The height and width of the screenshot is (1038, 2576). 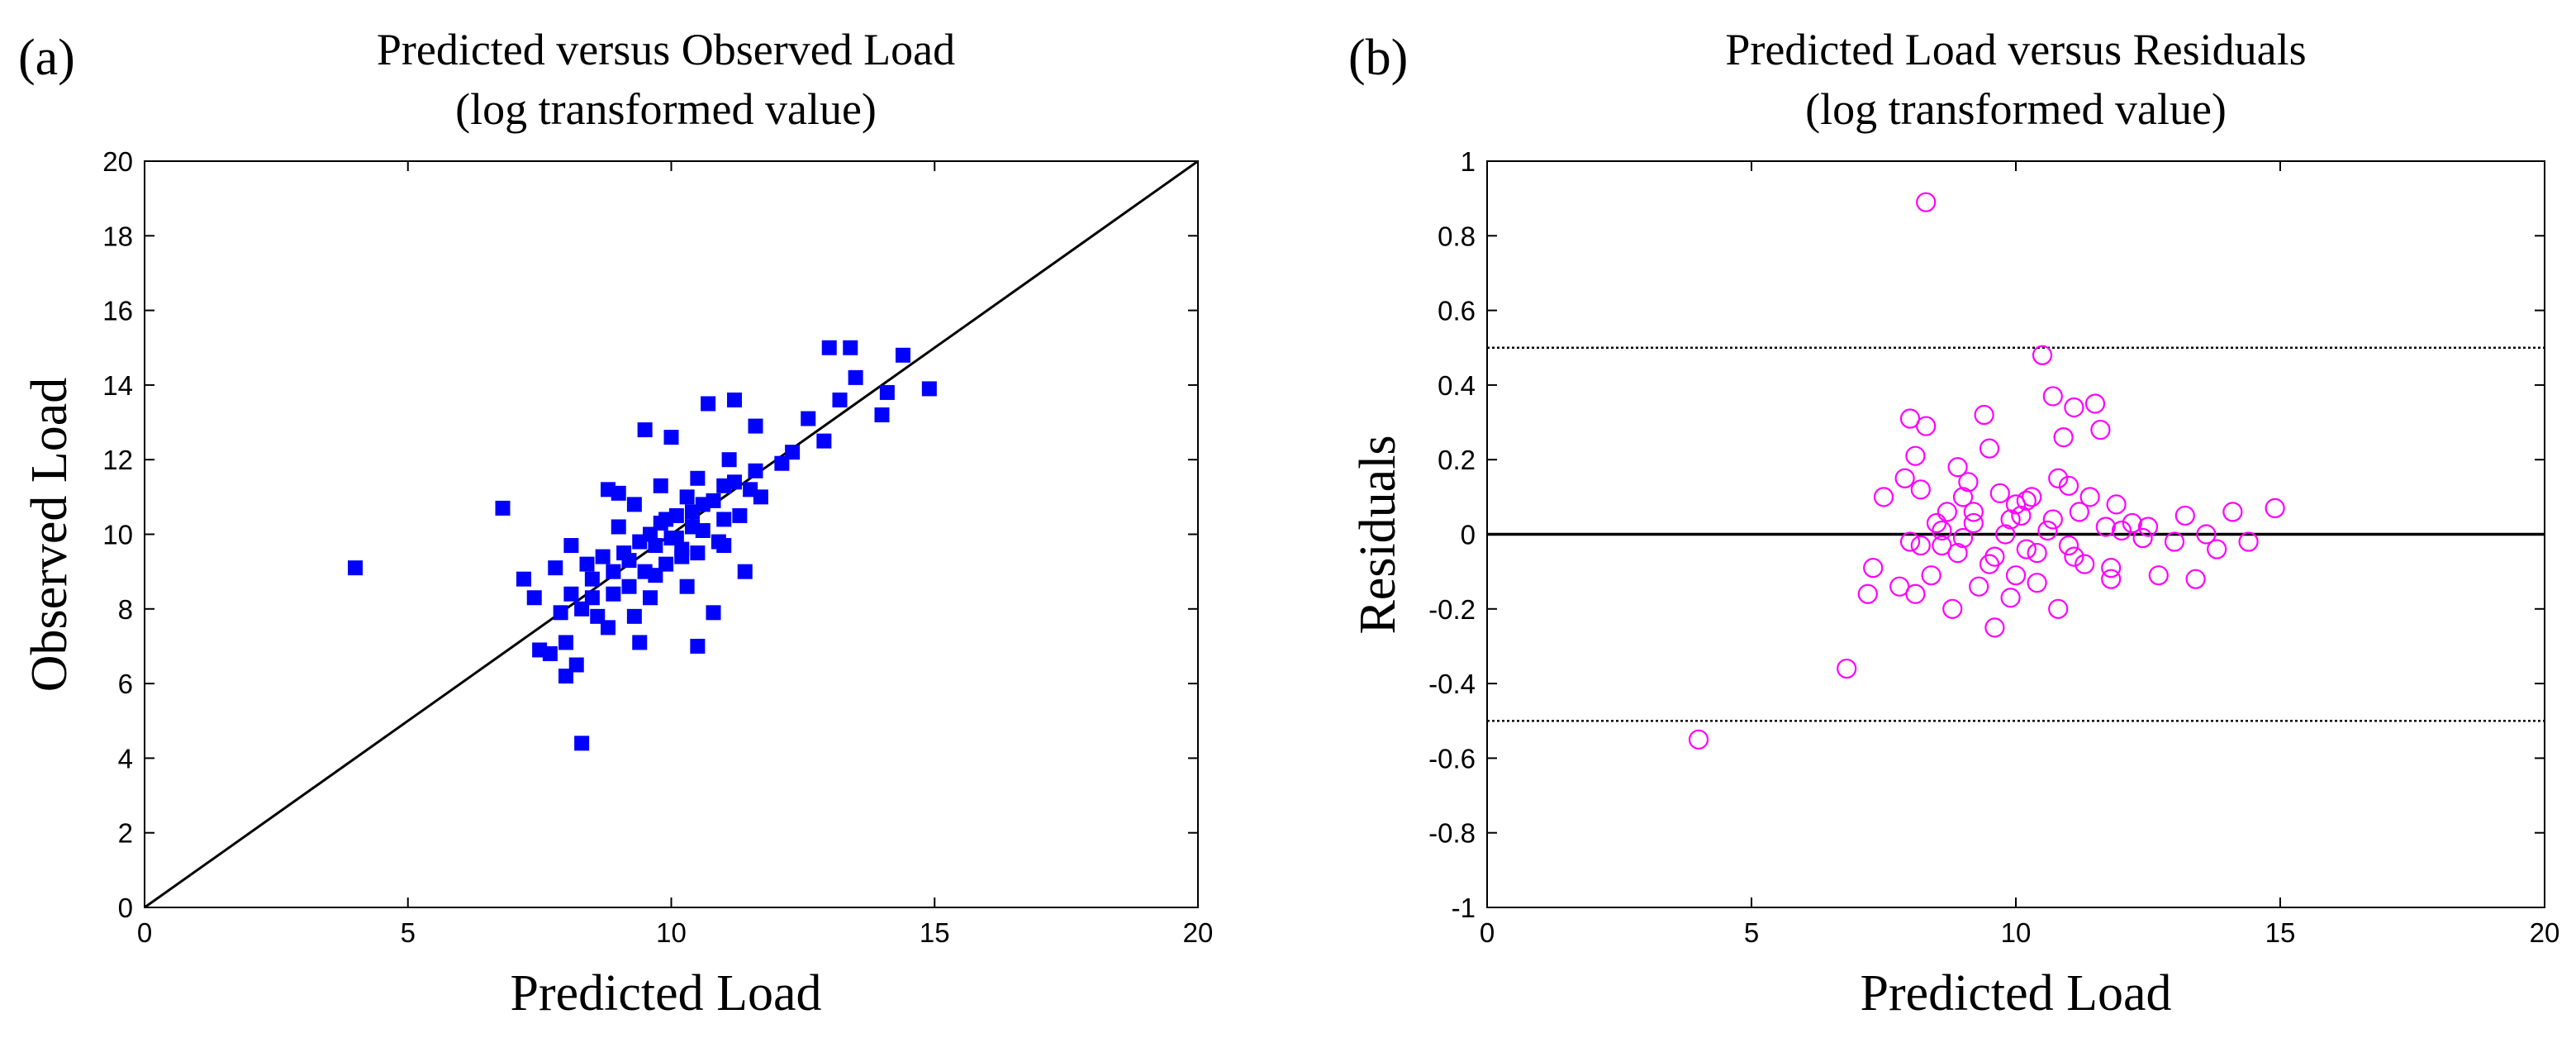 What do you see at coordinates (2015, 49) in the screenshot?
I see `chart-title-b: Predicted Load versus Residuals` at bounding box center [2015, 49].